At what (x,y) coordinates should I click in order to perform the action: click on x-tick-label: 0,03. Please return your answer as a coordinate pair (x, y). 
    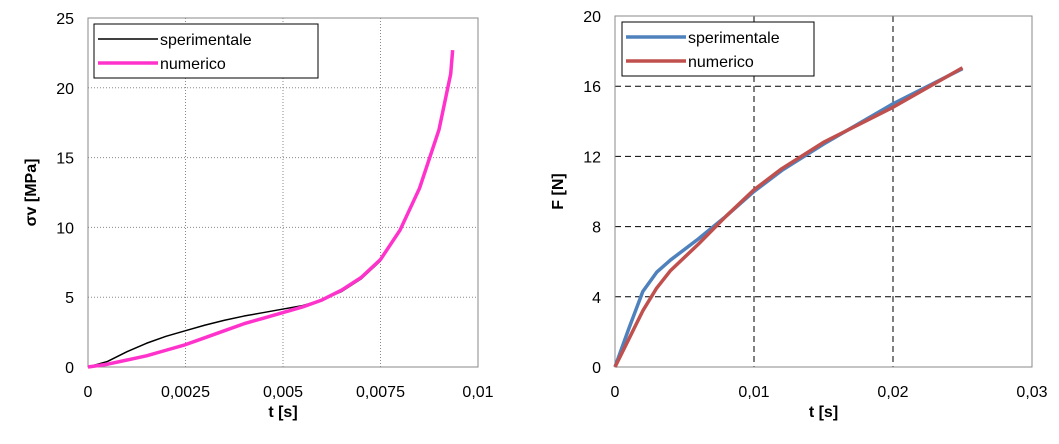
    Looking at the image, I should click on (1031, 392).